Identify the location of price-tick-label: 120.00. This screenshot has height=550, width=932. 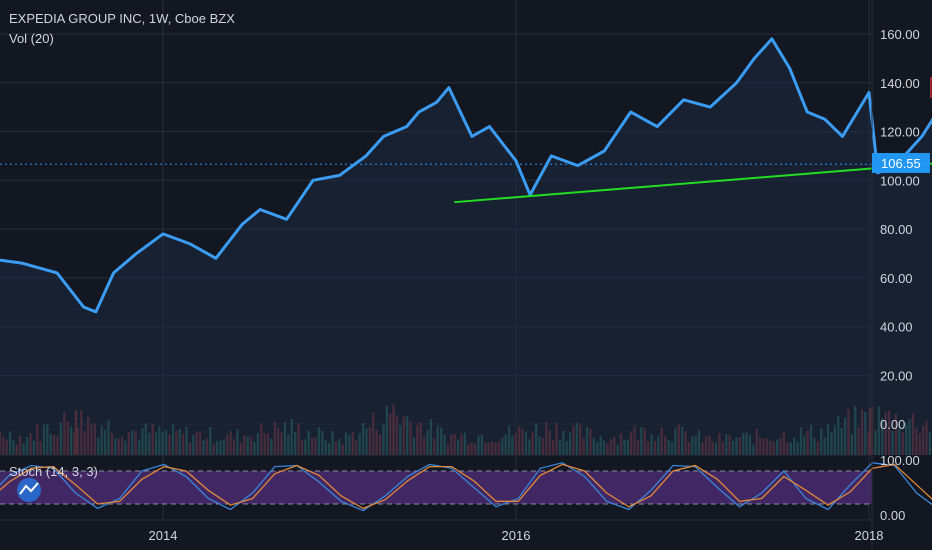
(900, 132).